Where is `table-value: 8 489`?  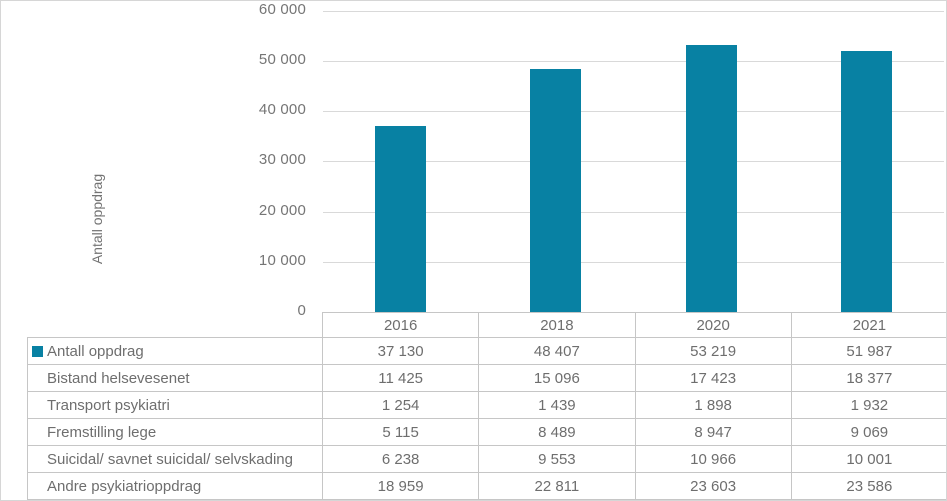 table-value: 8 489 is located at coordinates (557, 432).